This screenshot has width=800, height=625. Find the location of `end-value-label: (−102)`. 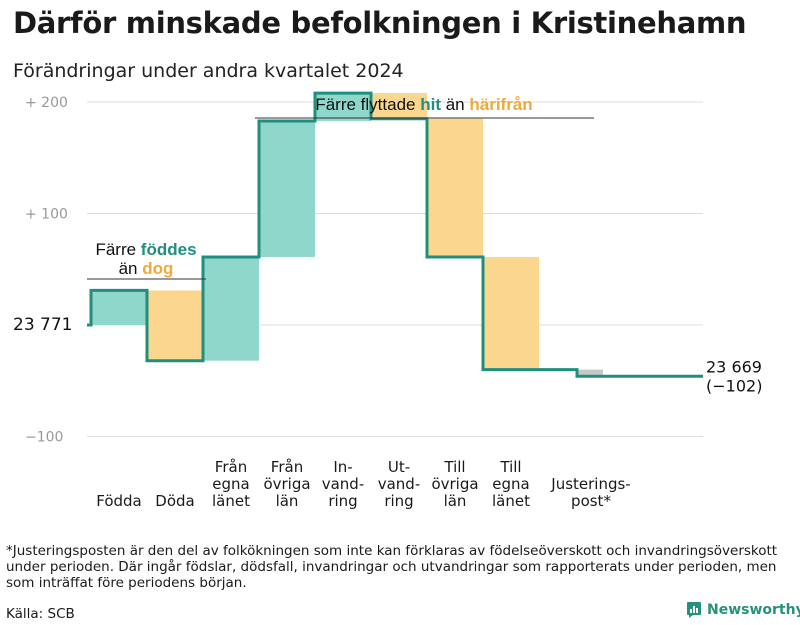

end-value-label: (−102) is located at coordinates (734, 385).